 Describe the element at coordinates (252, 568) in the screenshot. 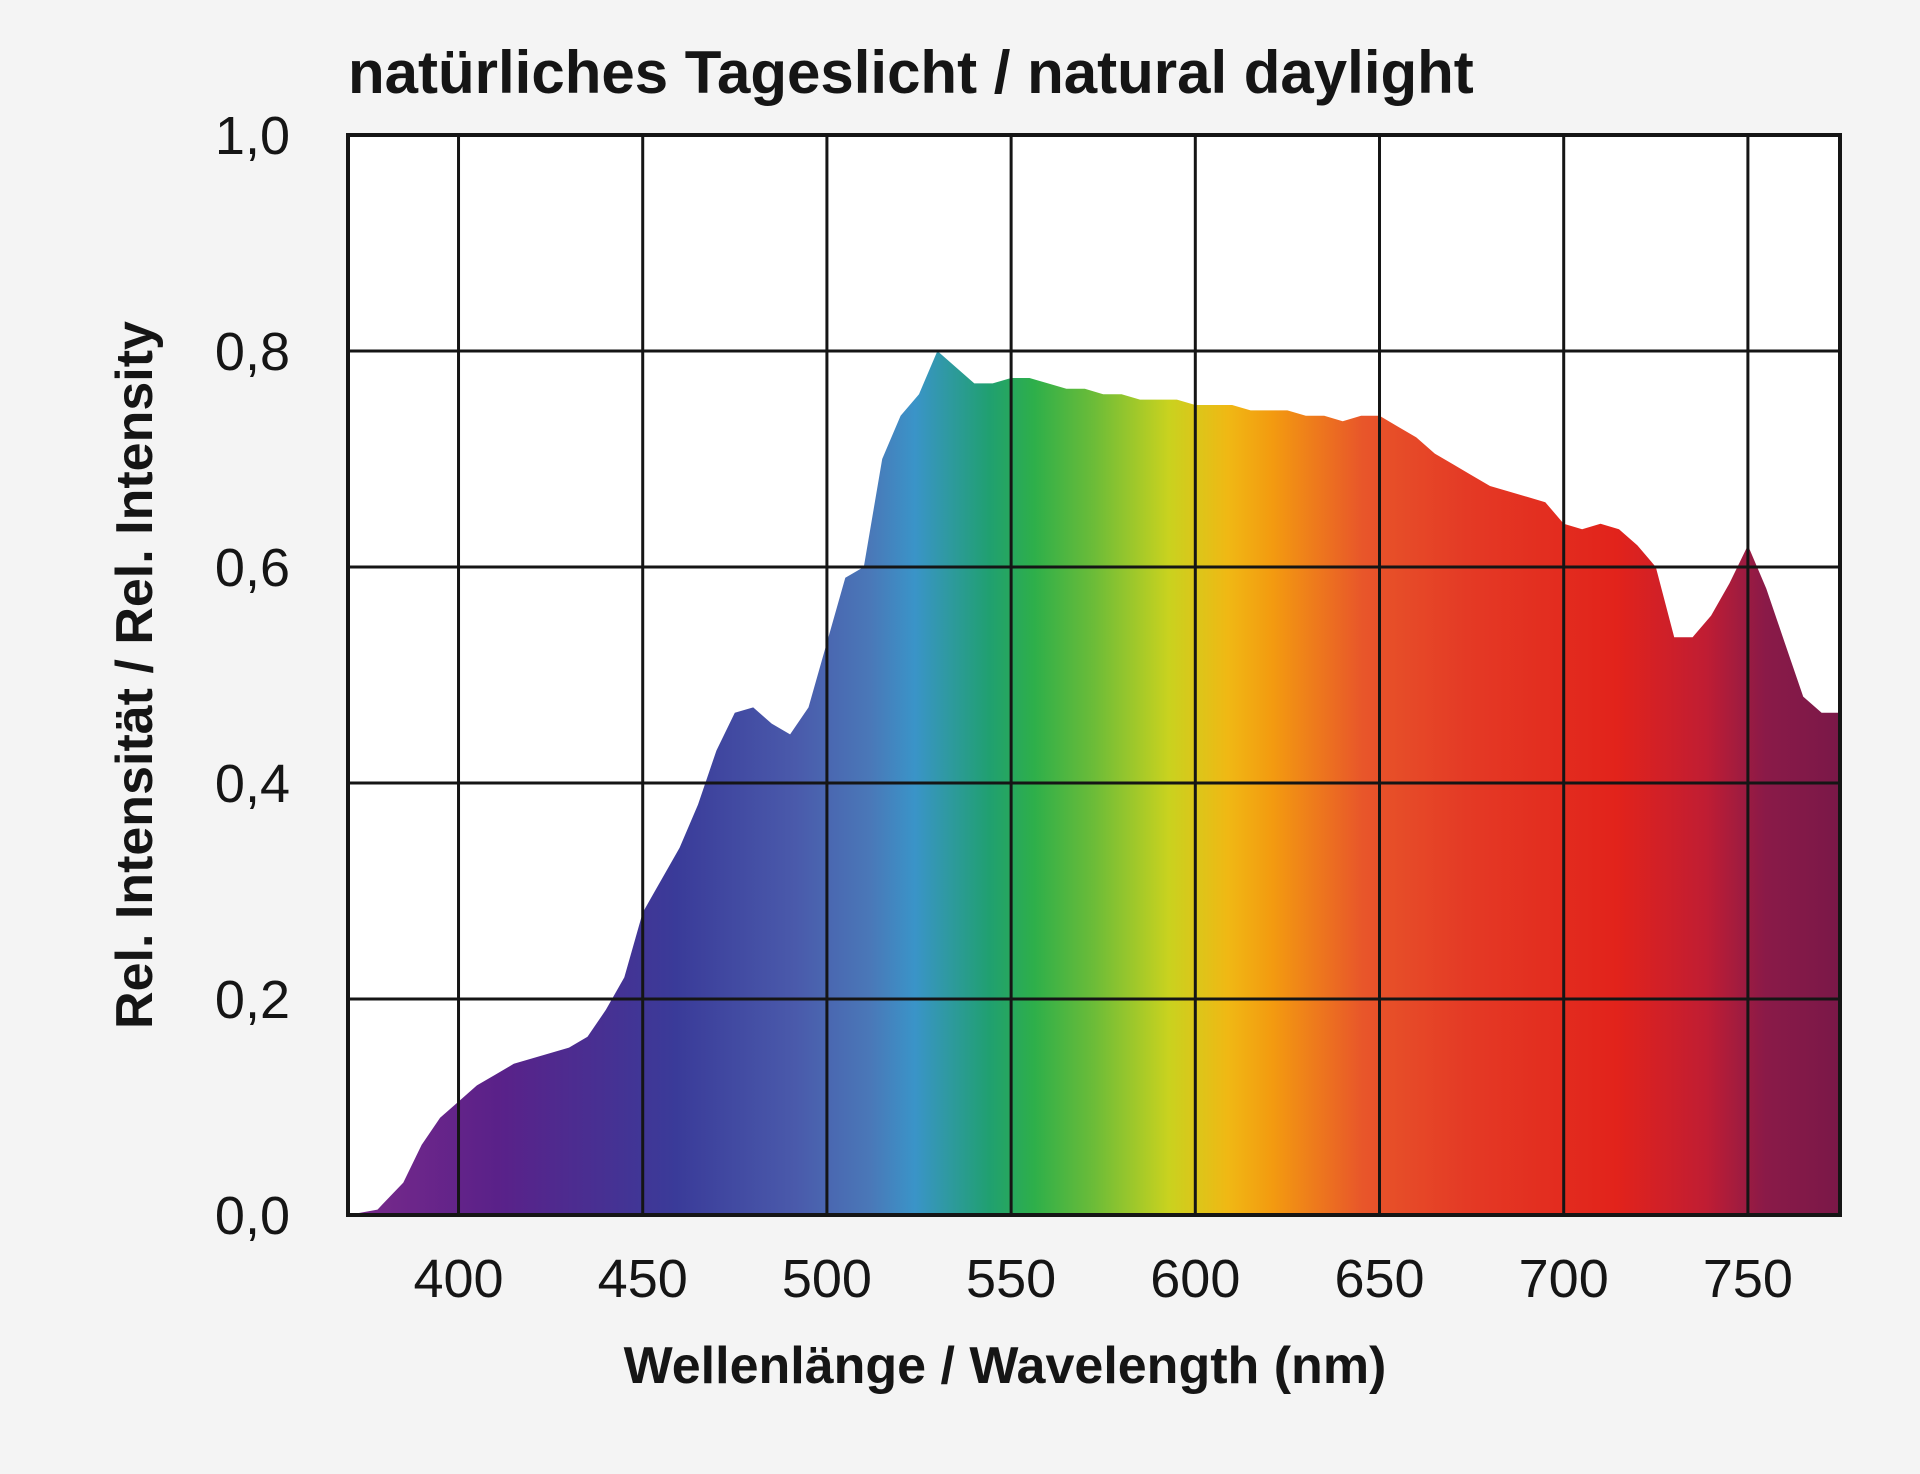

I see `y-tick-label: 0,6` at that location.